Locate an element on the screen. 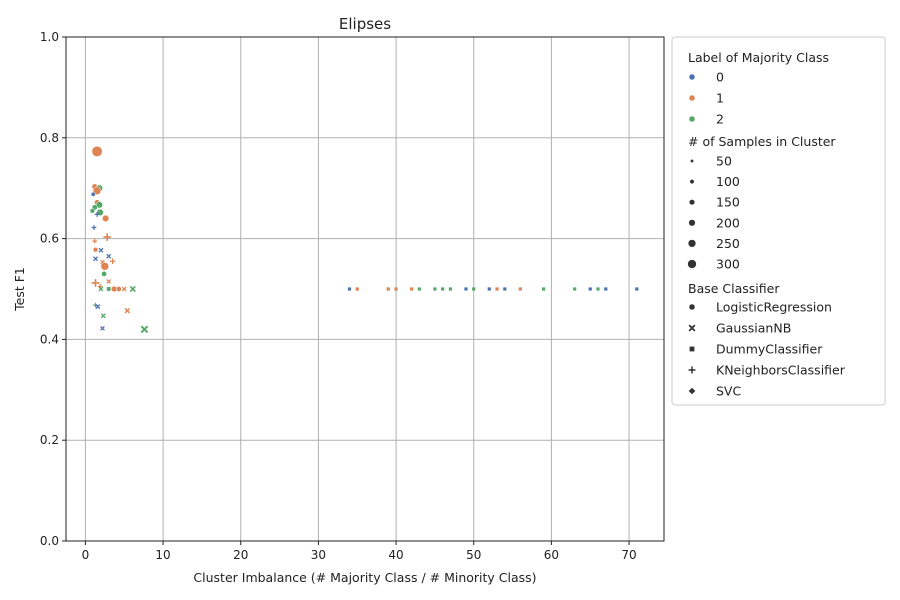  x-tick-label: 60 is located at coordinates (551, 555).